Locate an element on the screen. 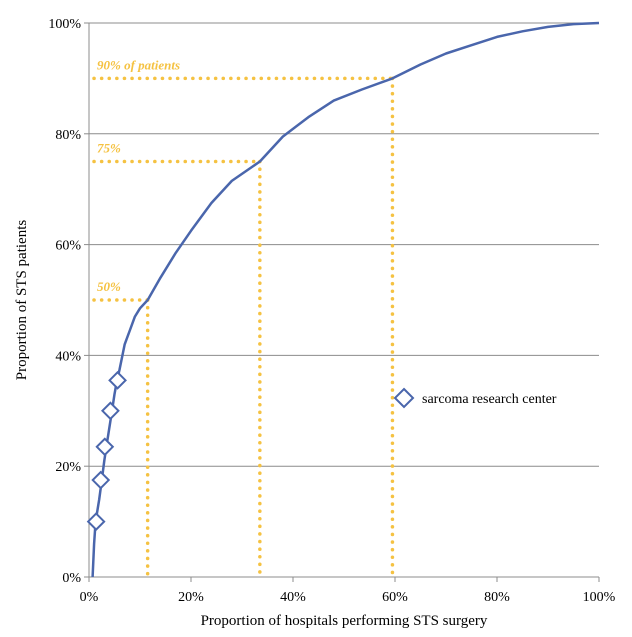  y-tick-label: 80% is located at coordinates (68, 135).